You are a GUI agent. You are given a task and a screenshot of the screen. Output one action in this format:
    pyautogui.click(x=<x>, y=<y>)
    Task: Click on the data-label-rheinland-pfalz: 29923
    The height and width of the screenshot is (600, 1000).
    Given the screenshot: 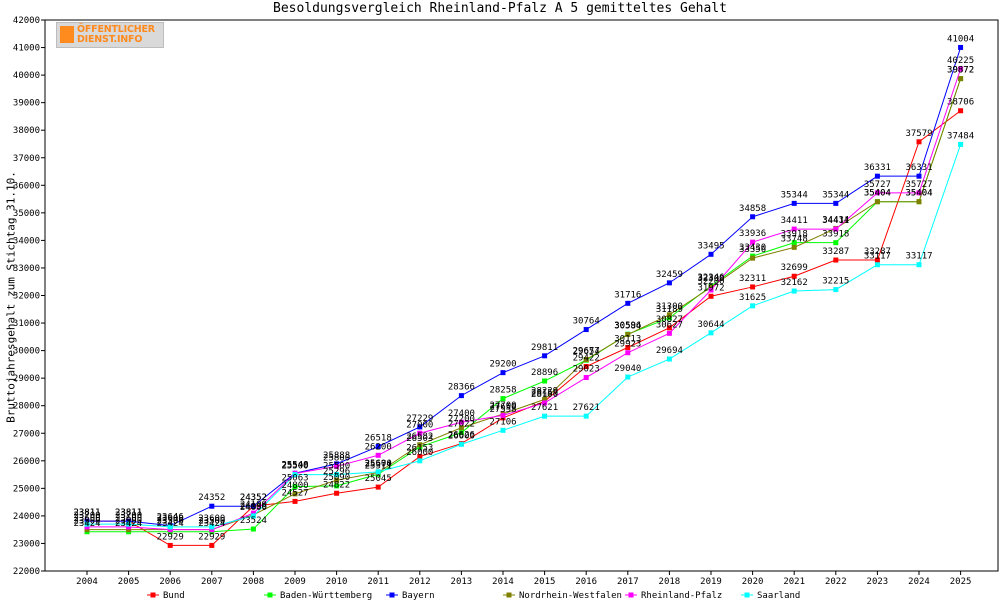 What is the action you would take?
    pyautogui.click(x=627, y=345)
    